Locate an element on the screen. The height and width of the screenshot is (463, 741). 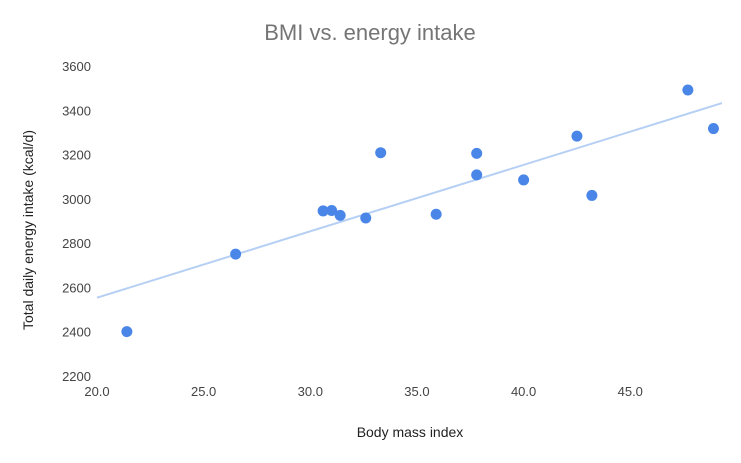
x-tick-label: 20.0 is located at coordinates (96, 391).